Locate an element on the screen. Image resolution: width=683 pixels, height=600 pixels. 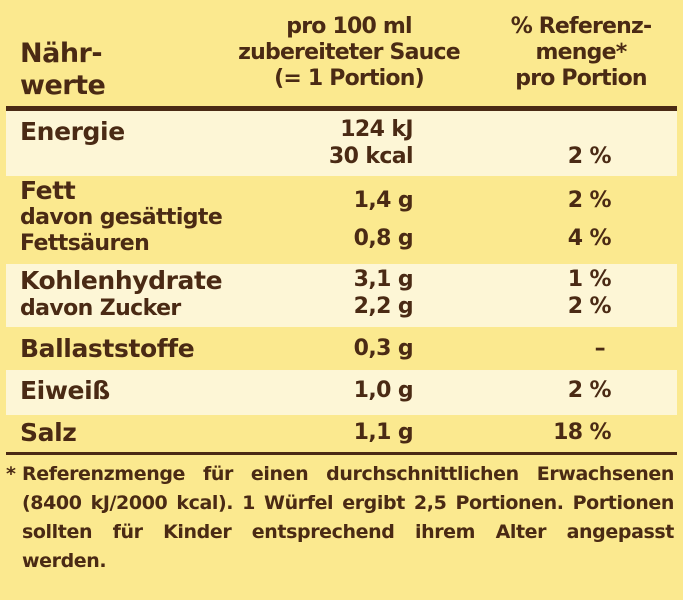
value: 3,1 g is located at coordinates (383, 279).